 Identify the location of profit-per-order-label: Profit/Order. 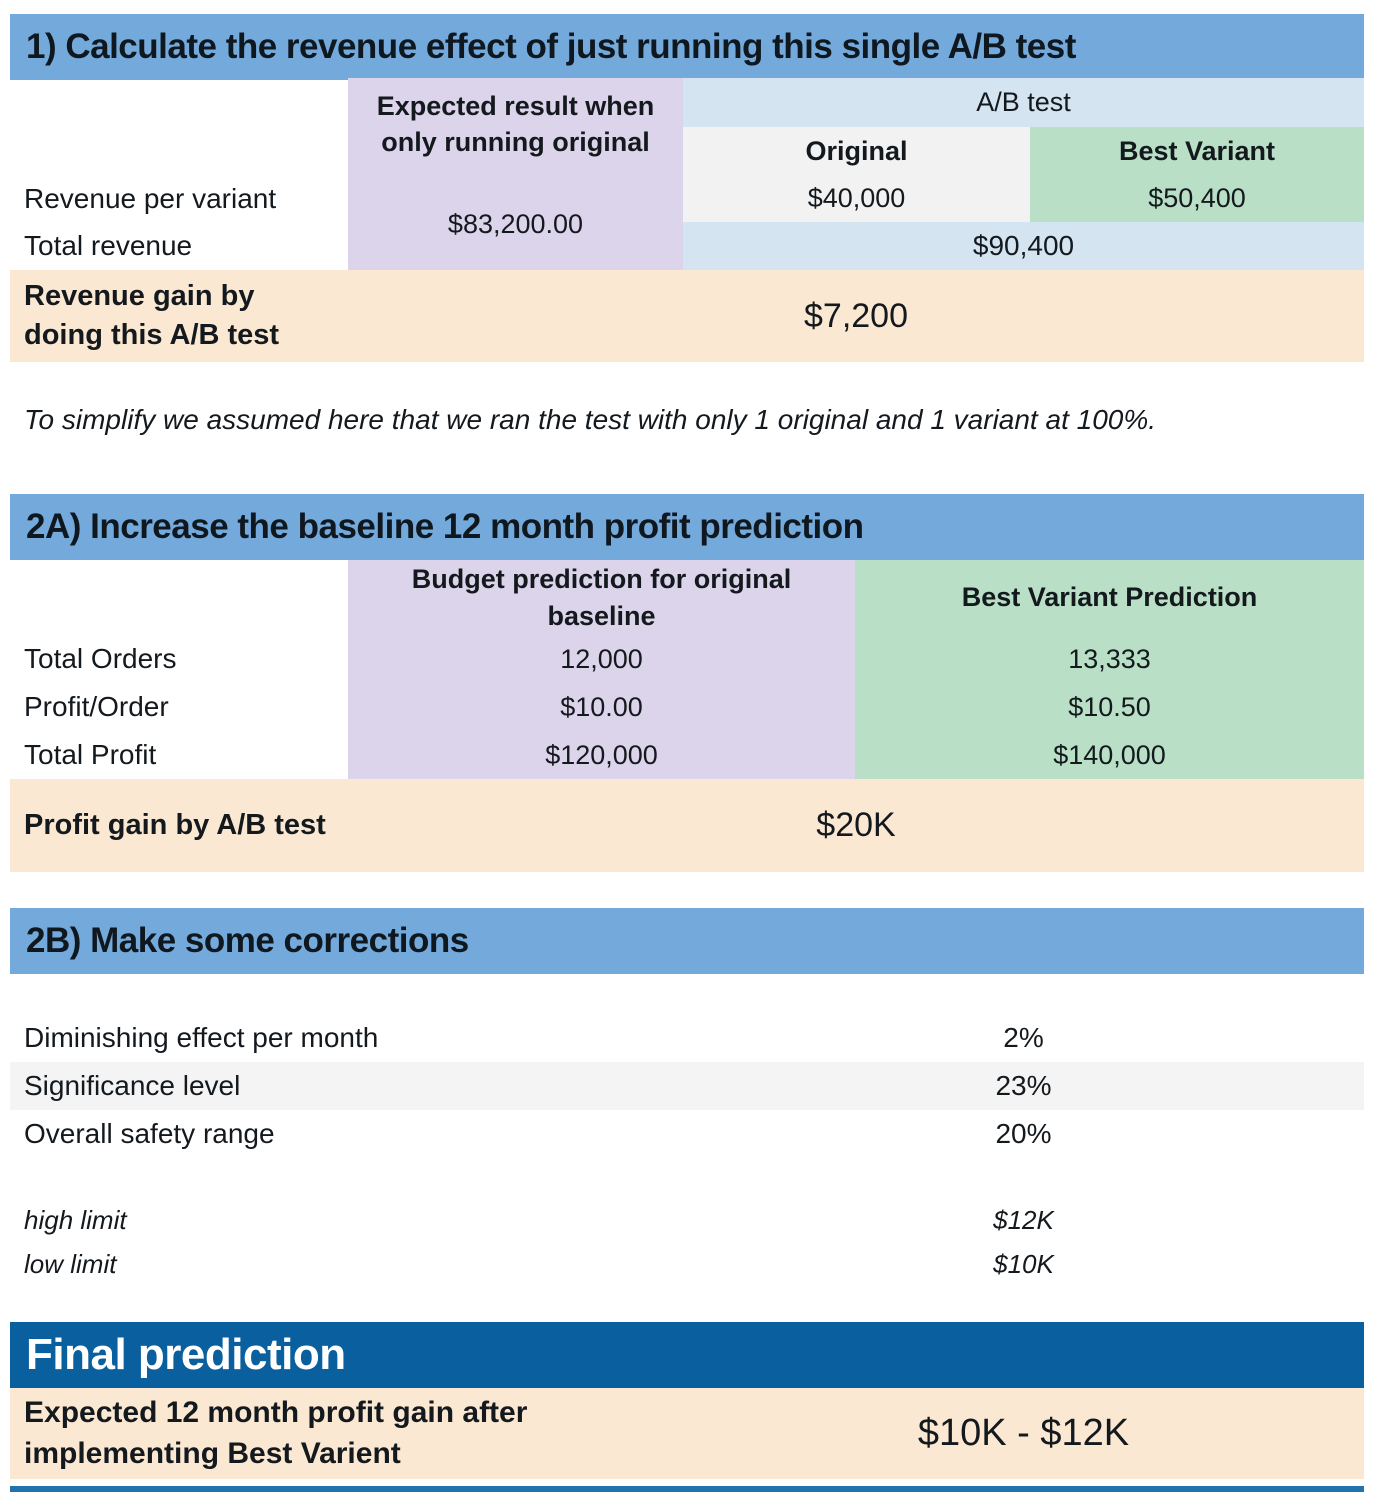
(96, 706).